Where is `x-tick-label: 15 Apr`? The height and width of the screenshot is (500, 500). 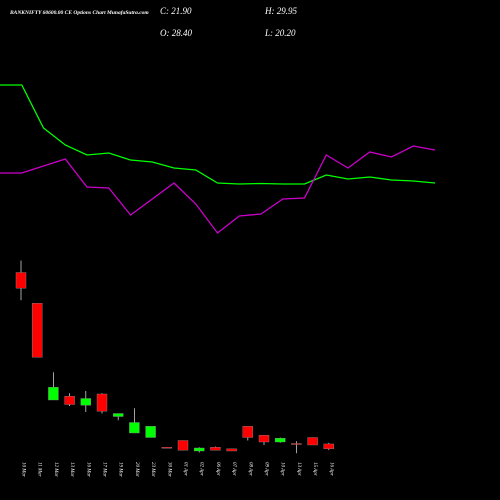
x-tick-label: 15 Apr is located at coordinates (314, 469).